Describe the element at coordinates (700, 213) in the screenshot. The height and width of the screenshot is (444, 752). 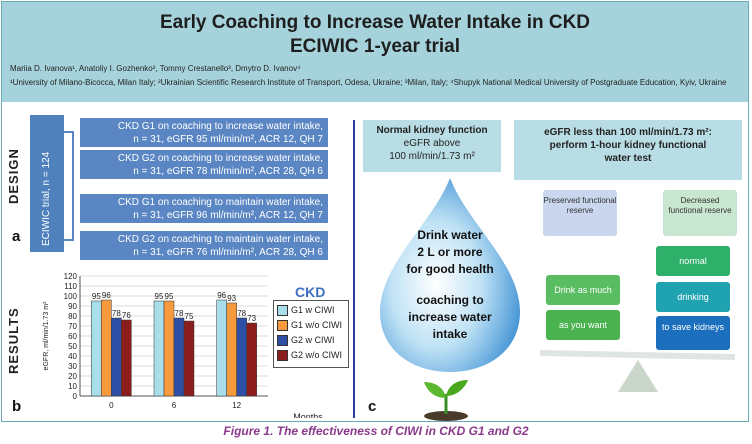
I see `decreased-reserve-label: Decreased functional reserve` at that location.